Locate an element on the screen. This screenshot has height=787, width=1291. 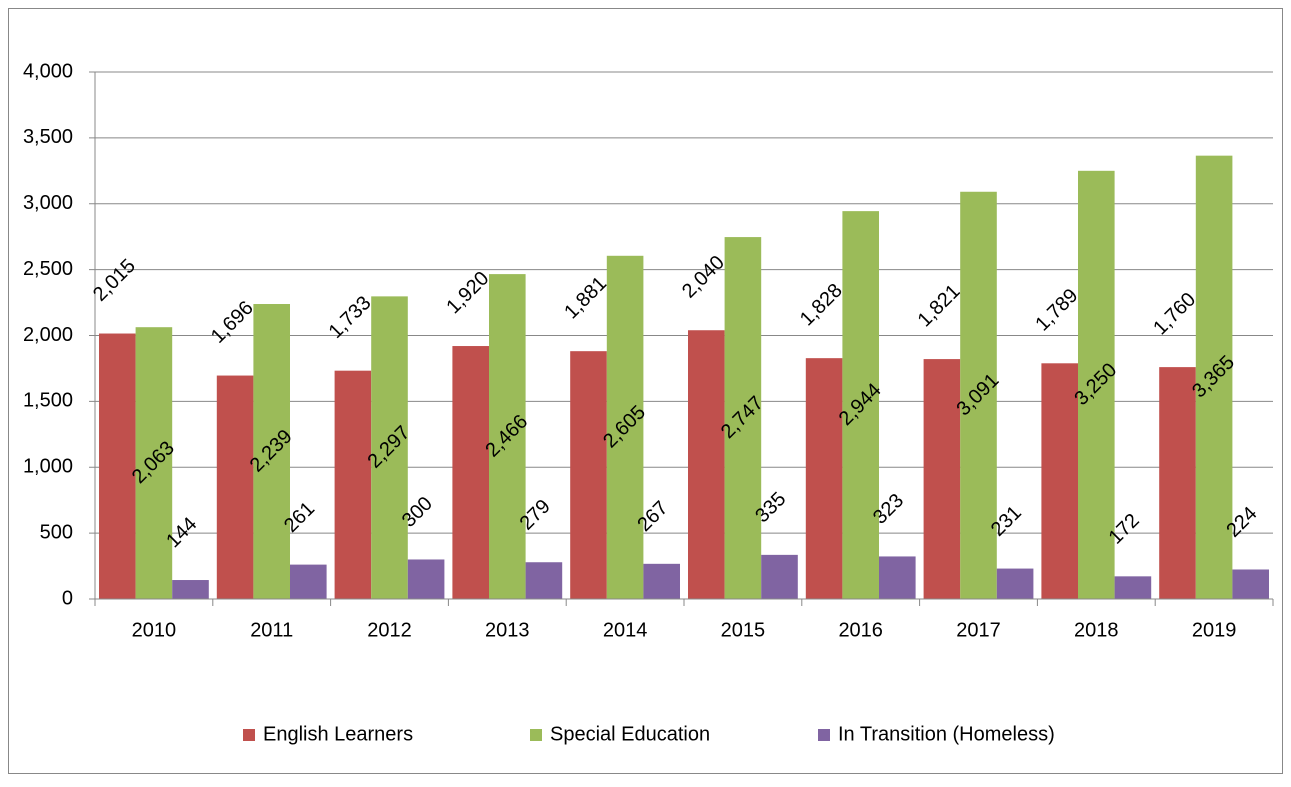
y-tick-label: 2,000 is located at coordinates (48, 335).